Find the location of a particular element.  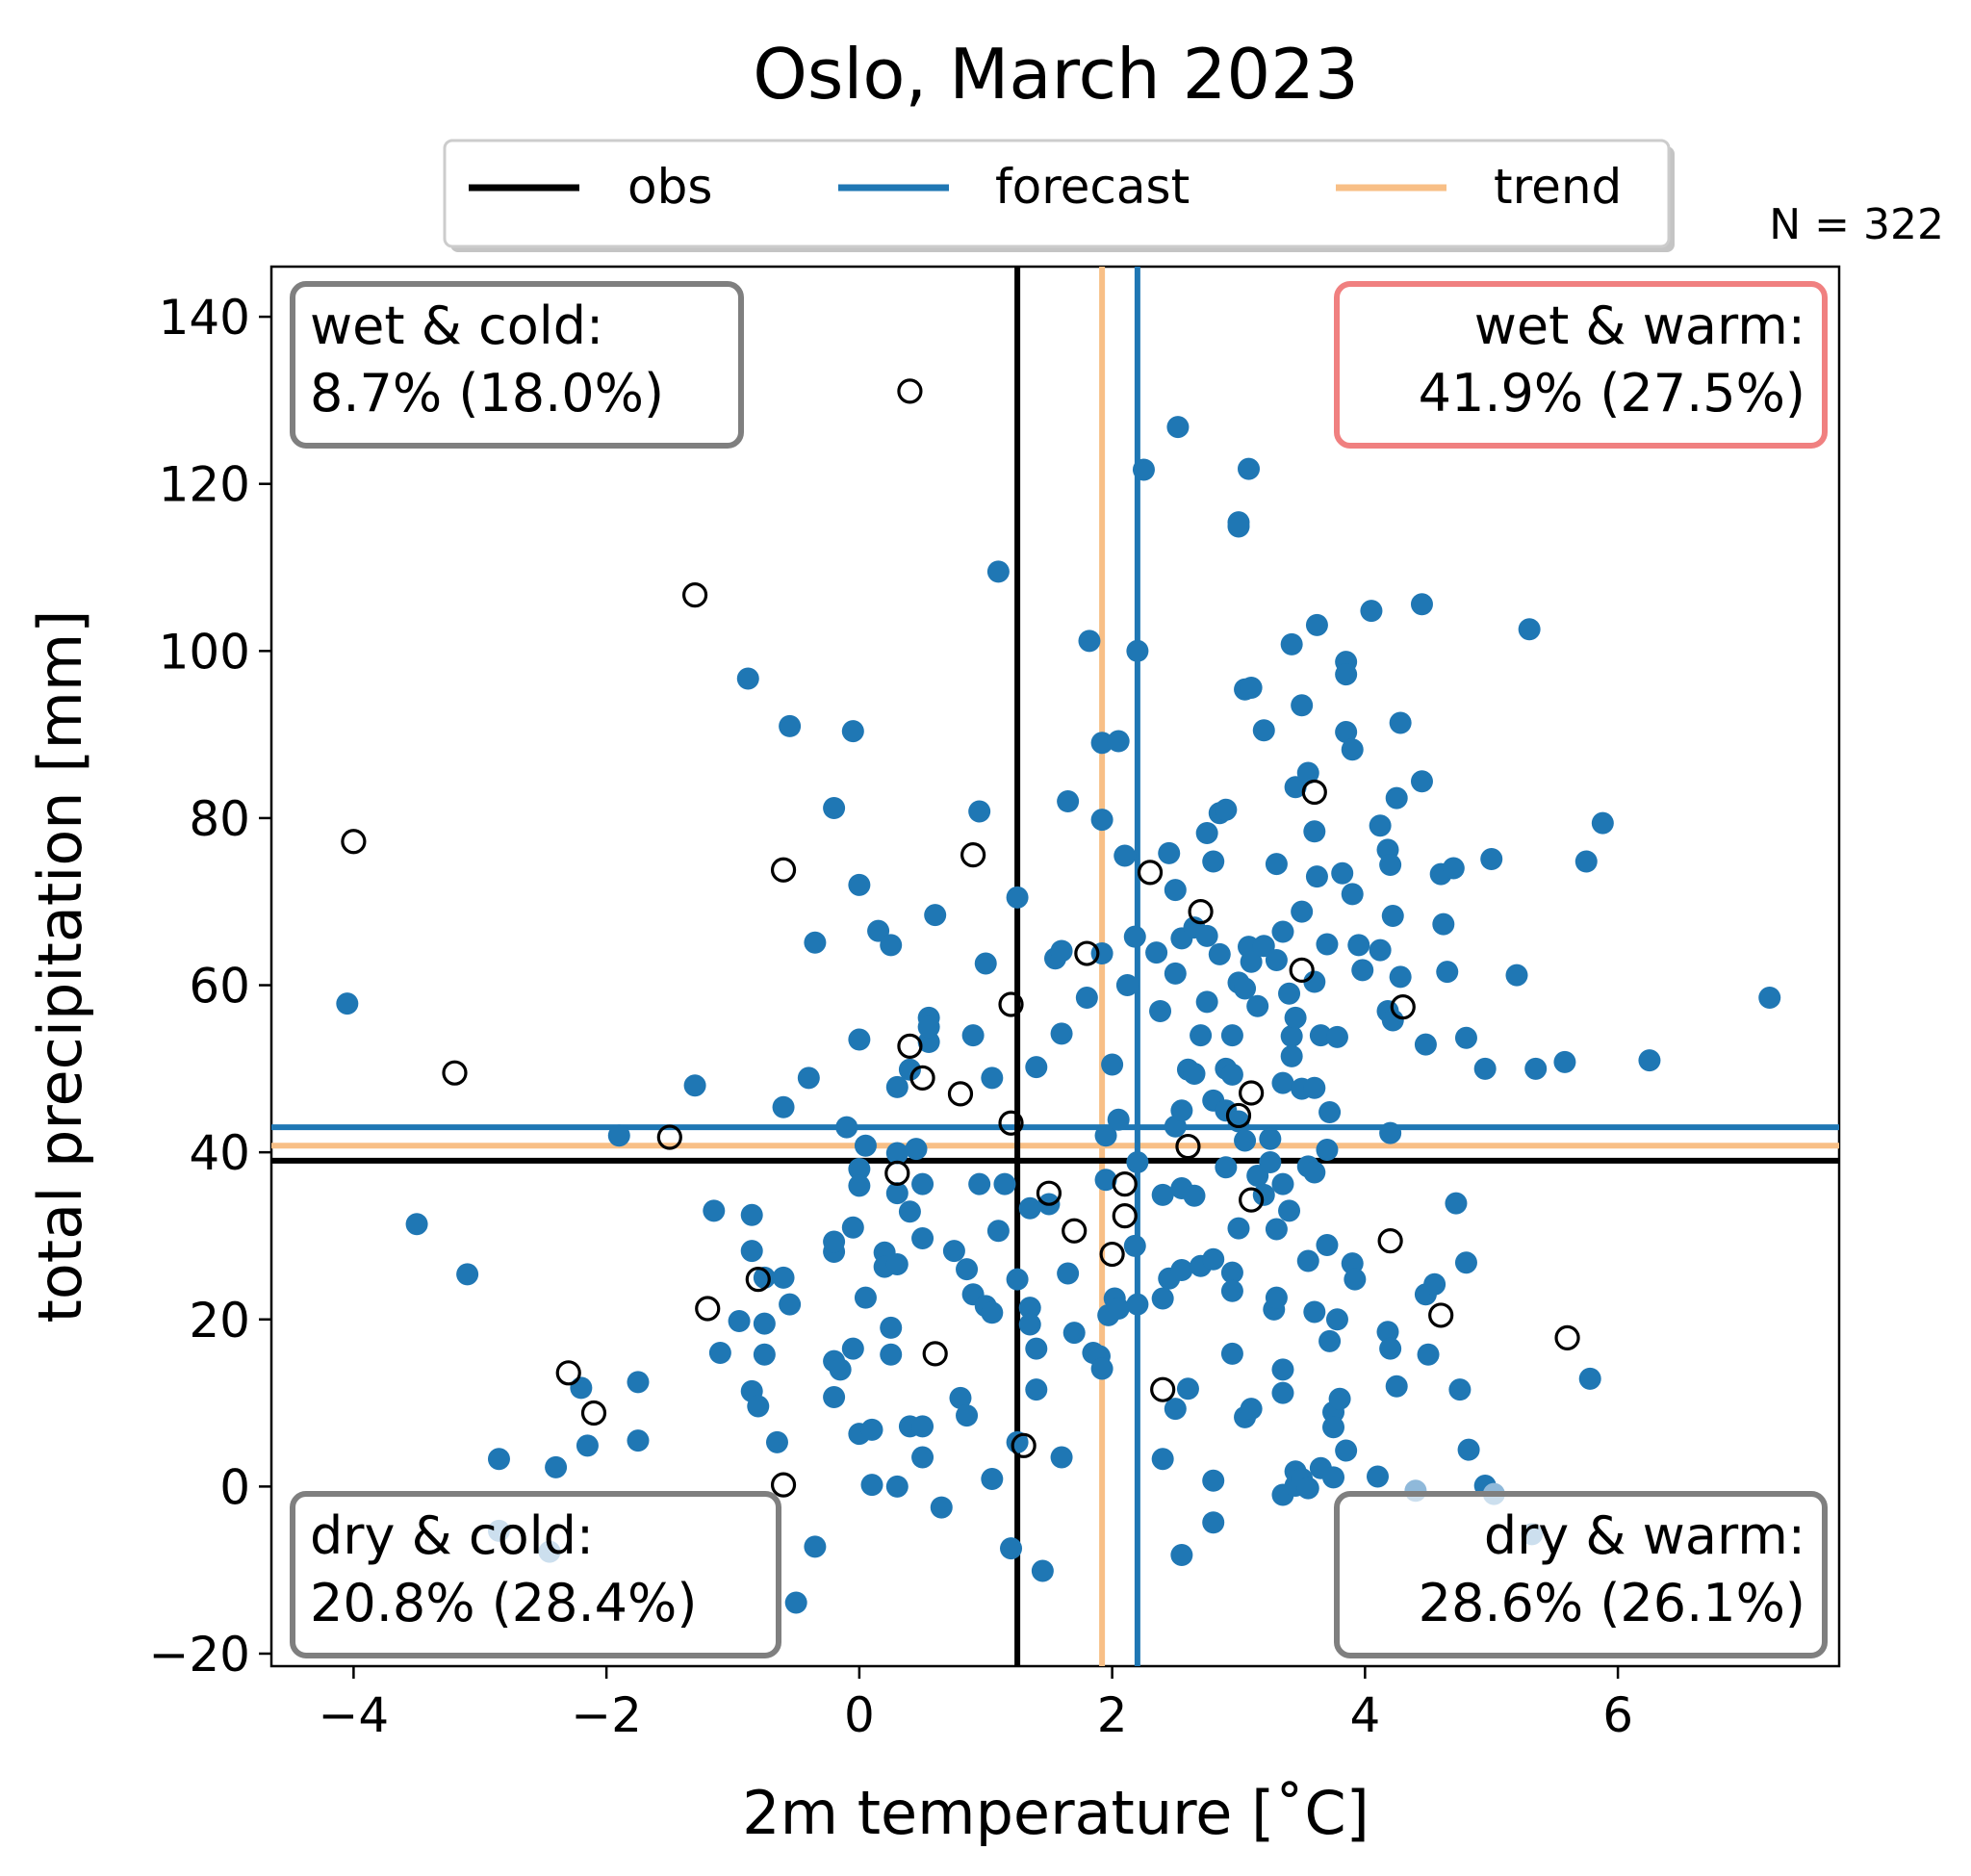

y-axis-label: total precipitation [mm] is located at coordinates (60, 966).